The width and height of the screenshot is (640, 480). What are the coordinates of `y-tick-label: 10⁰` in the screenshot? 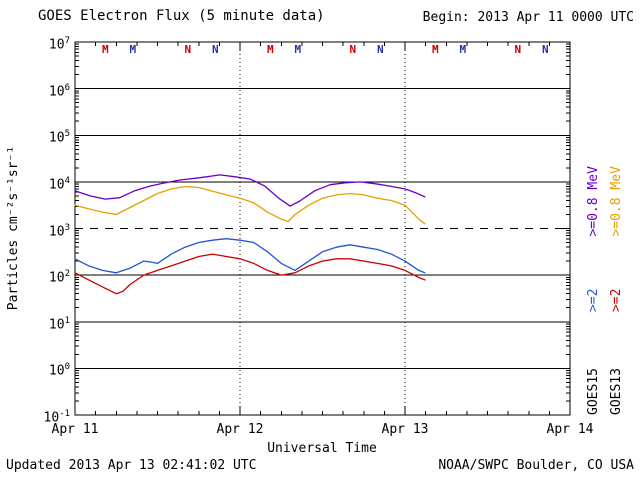 It's located at (59, 370).